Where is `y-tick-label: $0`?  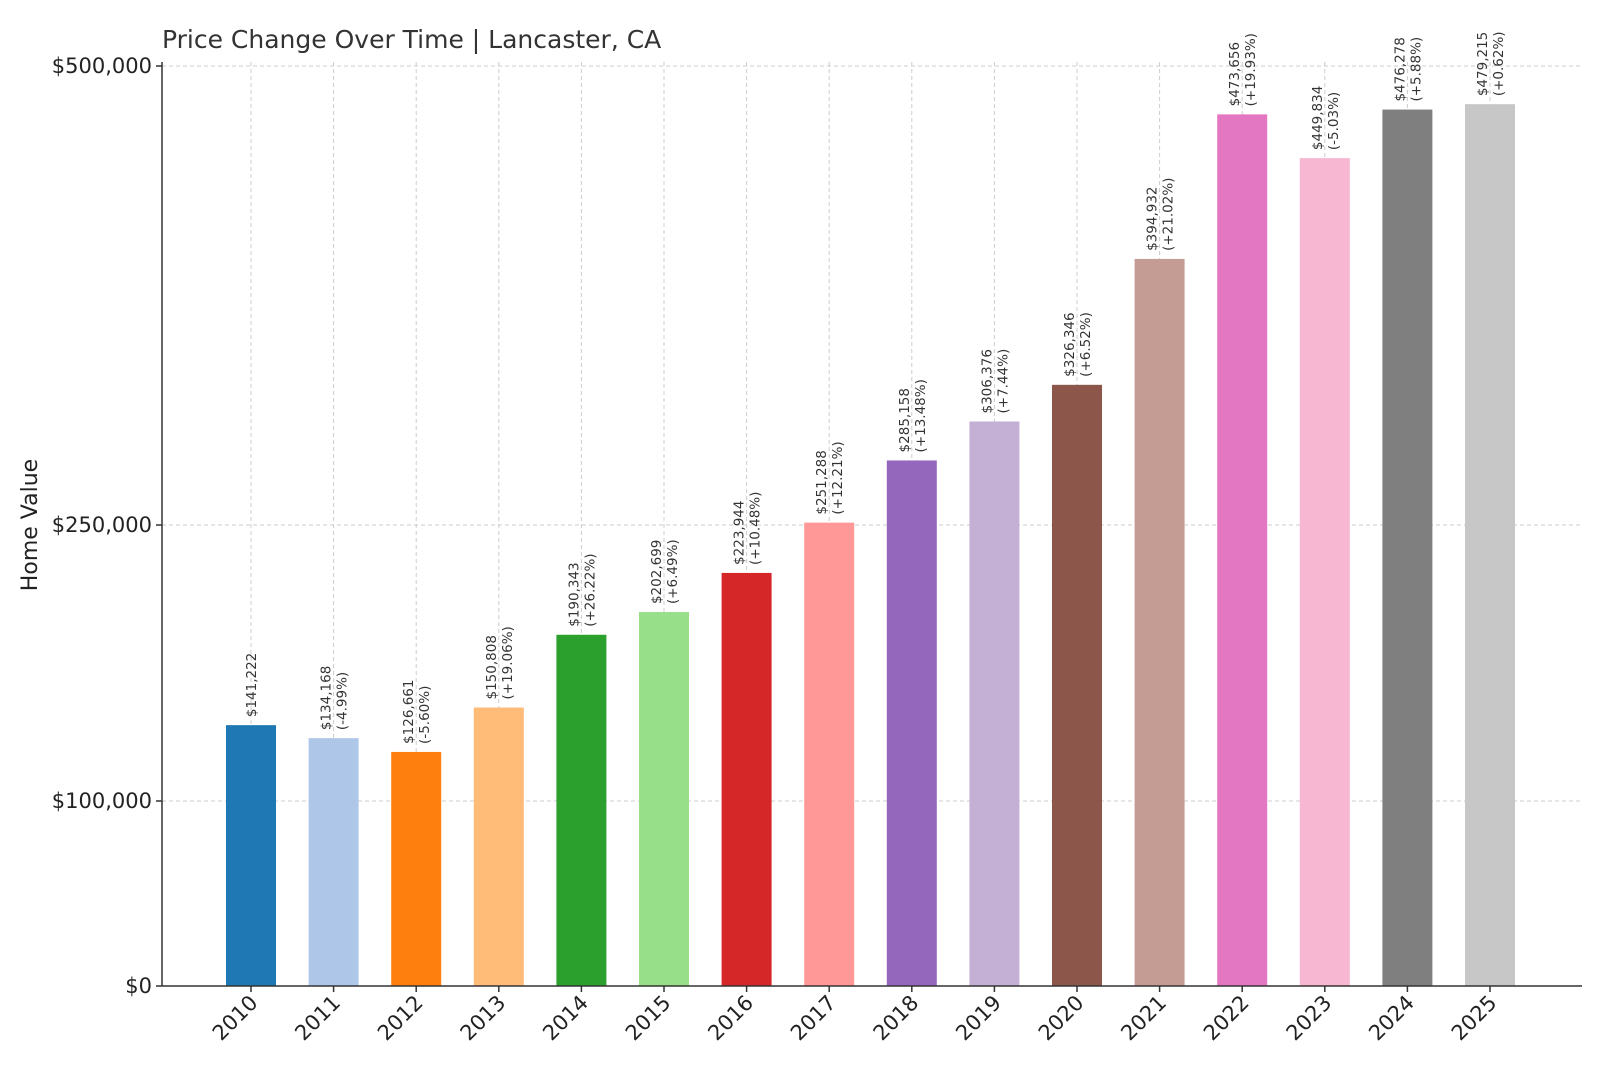 y-tick-label: $0 is located at coordinates (138, 986).